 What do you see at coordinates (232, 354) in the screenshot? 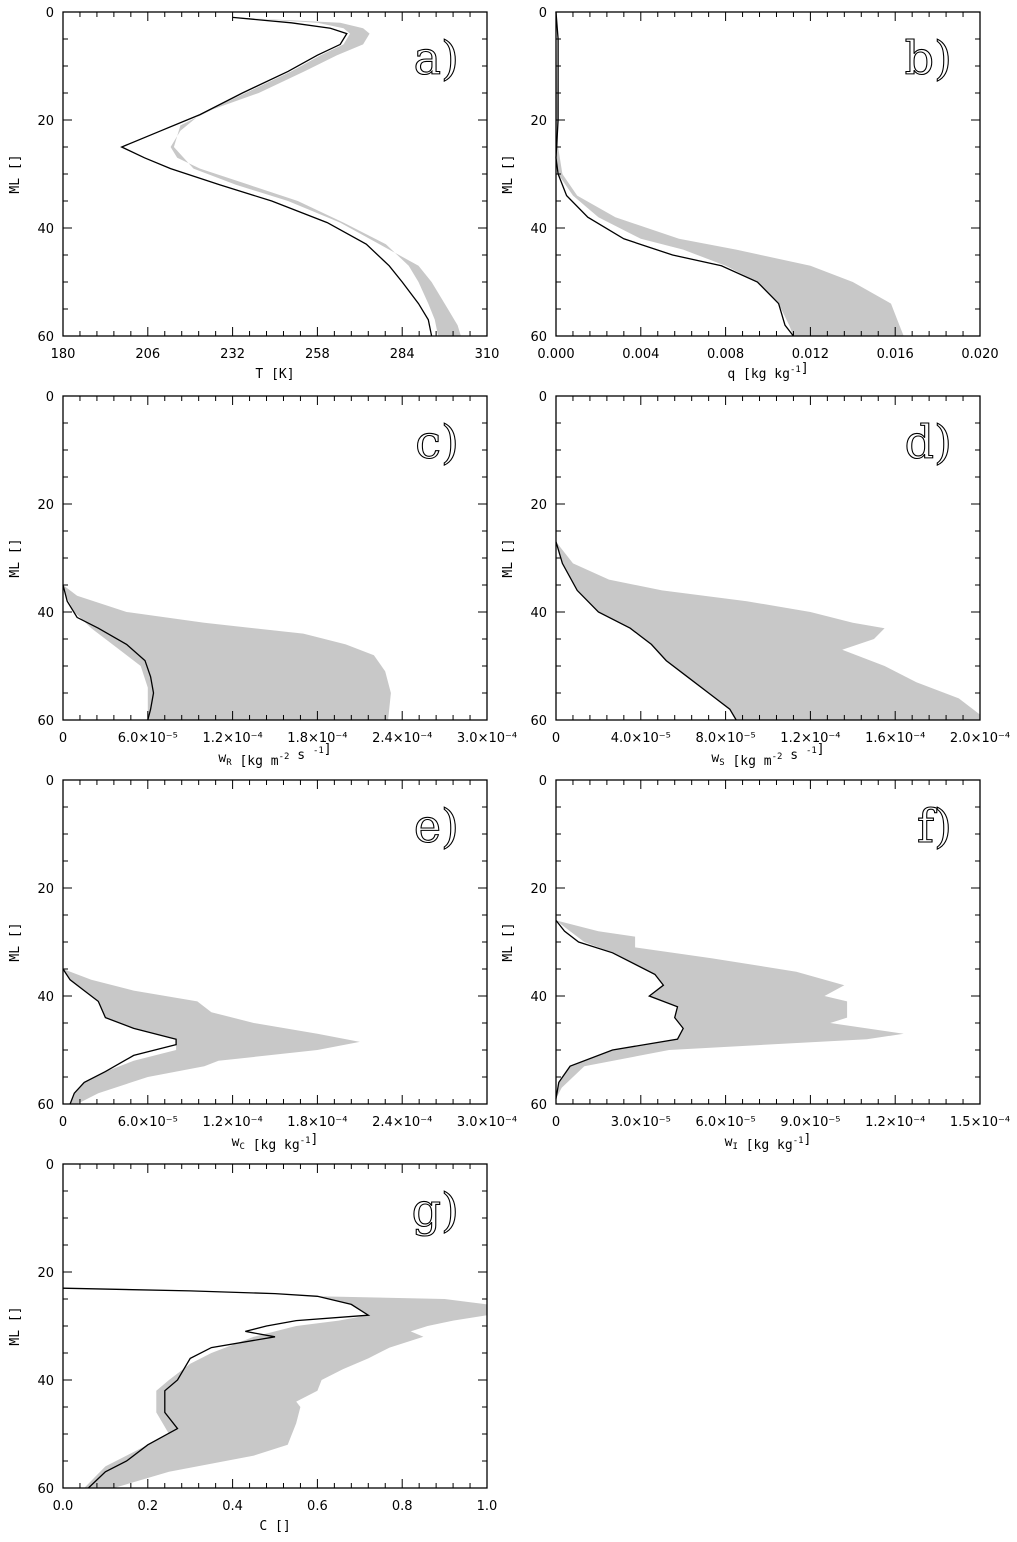
I see `x-tick-label: 232` at bounding box center [232, 354].